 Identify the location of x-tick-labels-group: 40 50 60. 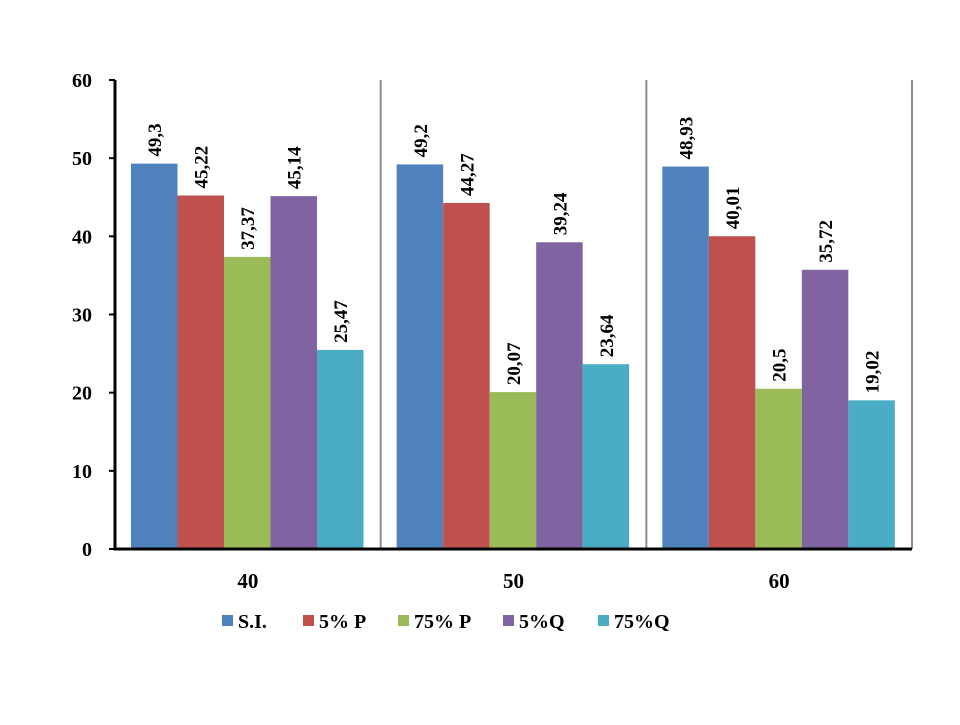
(513, 581).